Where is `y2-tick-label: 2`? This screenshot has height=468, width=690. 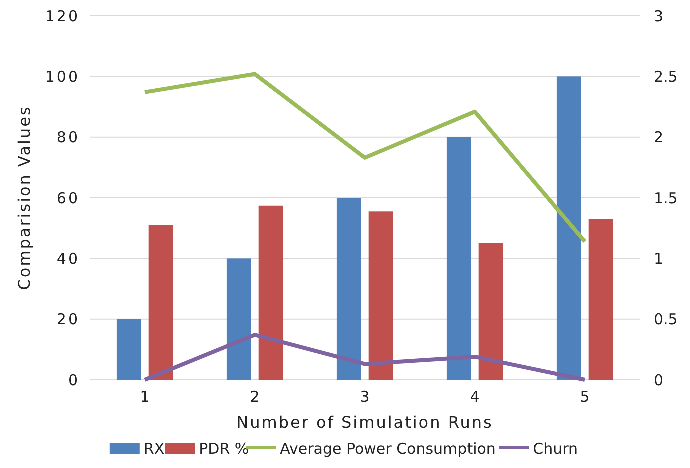 y2-tick-label: 2 is located at coordinates (659, 137).